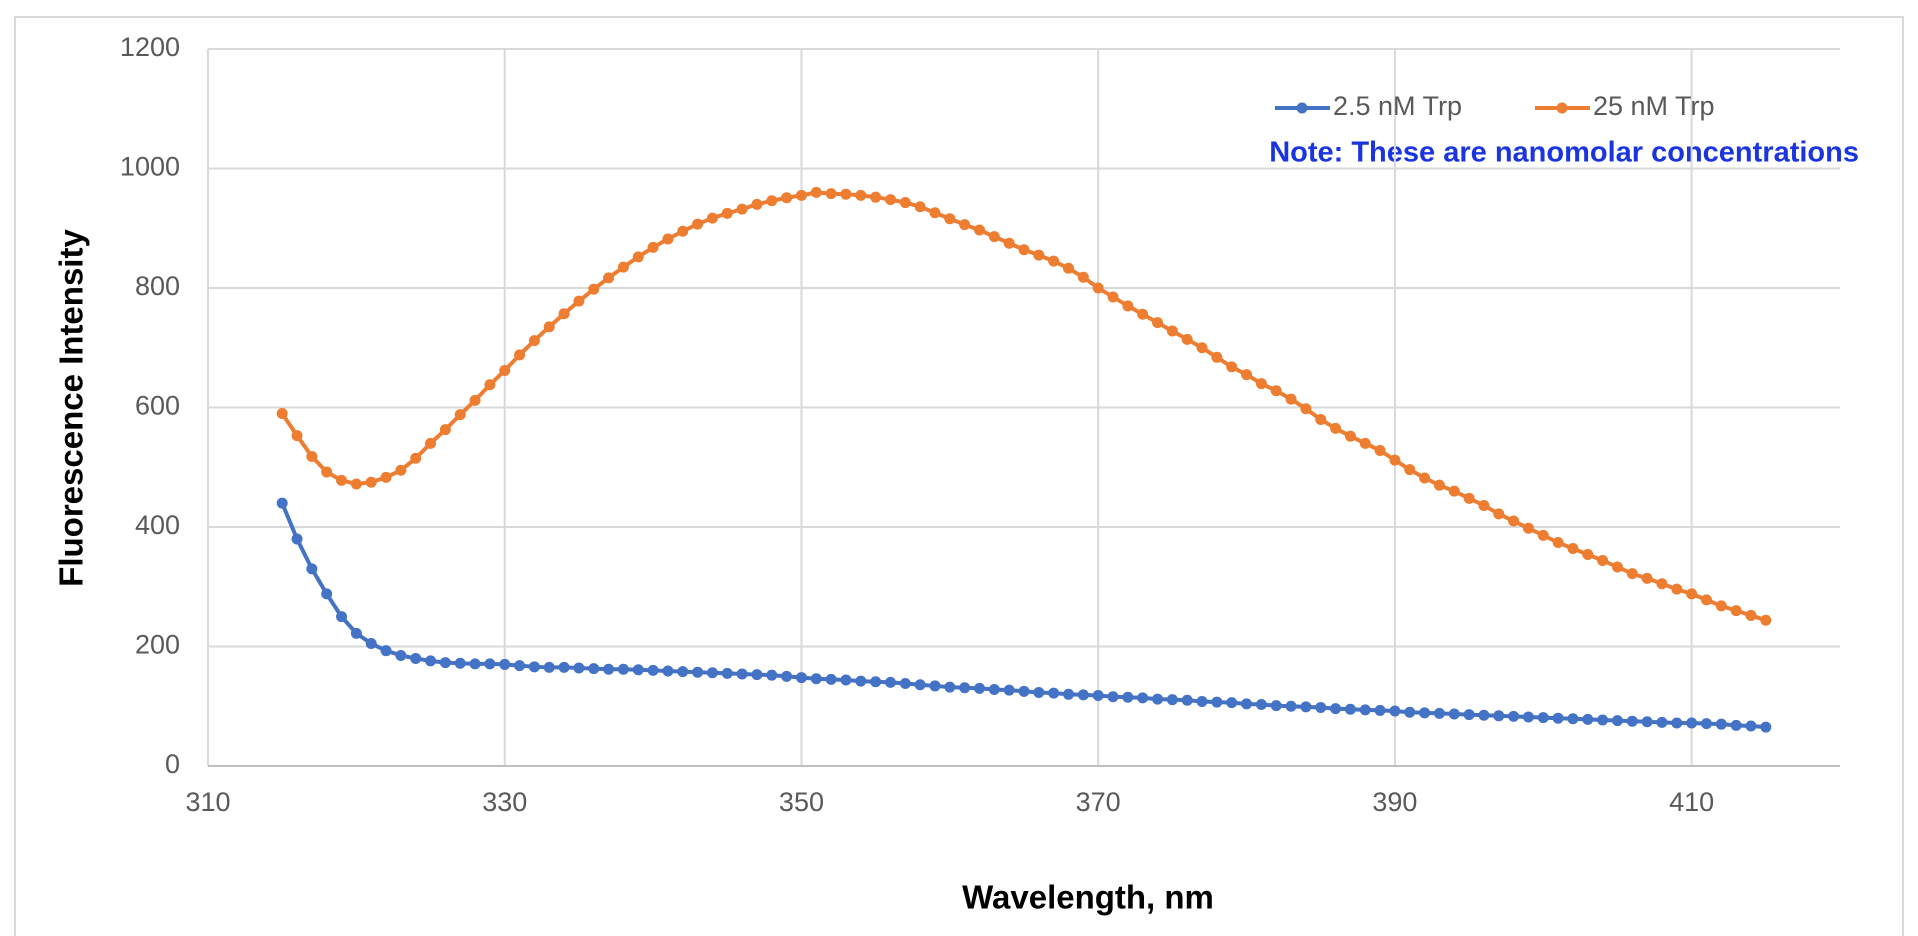 Image resolution: width=1918 pixels, height=936 pixels. Describe the element at coordinates (150, 167) in the screenshot. I see `y-tick-label: 1000` at that location.